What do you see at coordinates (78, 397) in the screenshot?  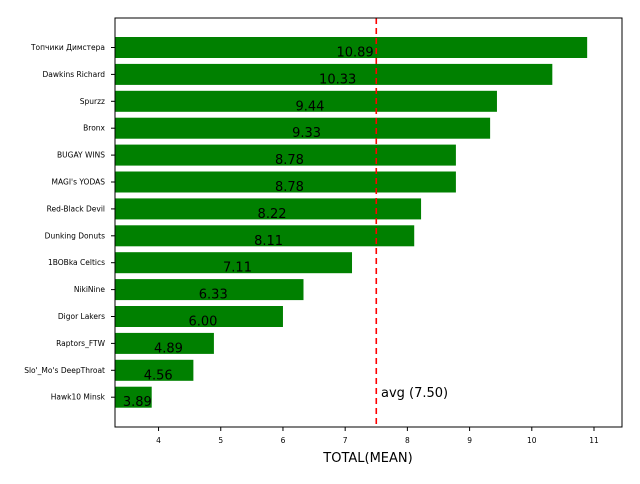 I see `y-tick-label: Hawk10 Minsk` at bounding box center [78, 397].